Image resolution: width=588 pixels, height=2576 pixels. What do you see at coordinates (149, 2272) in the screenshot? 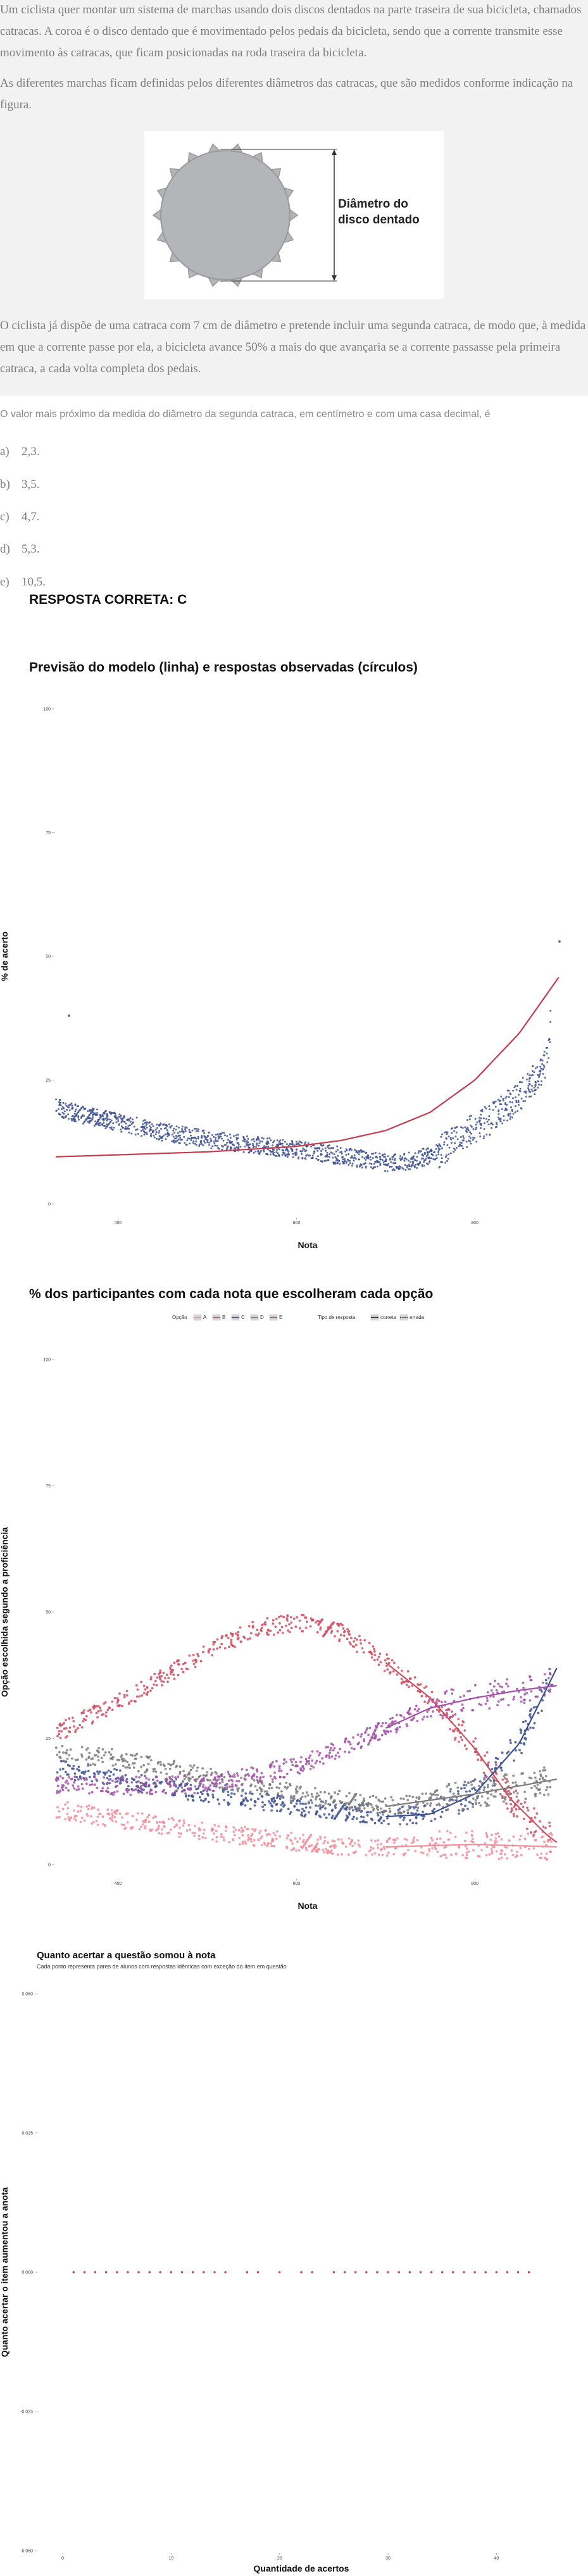
I see `chart3-point` at bounding box center [149, 2272].